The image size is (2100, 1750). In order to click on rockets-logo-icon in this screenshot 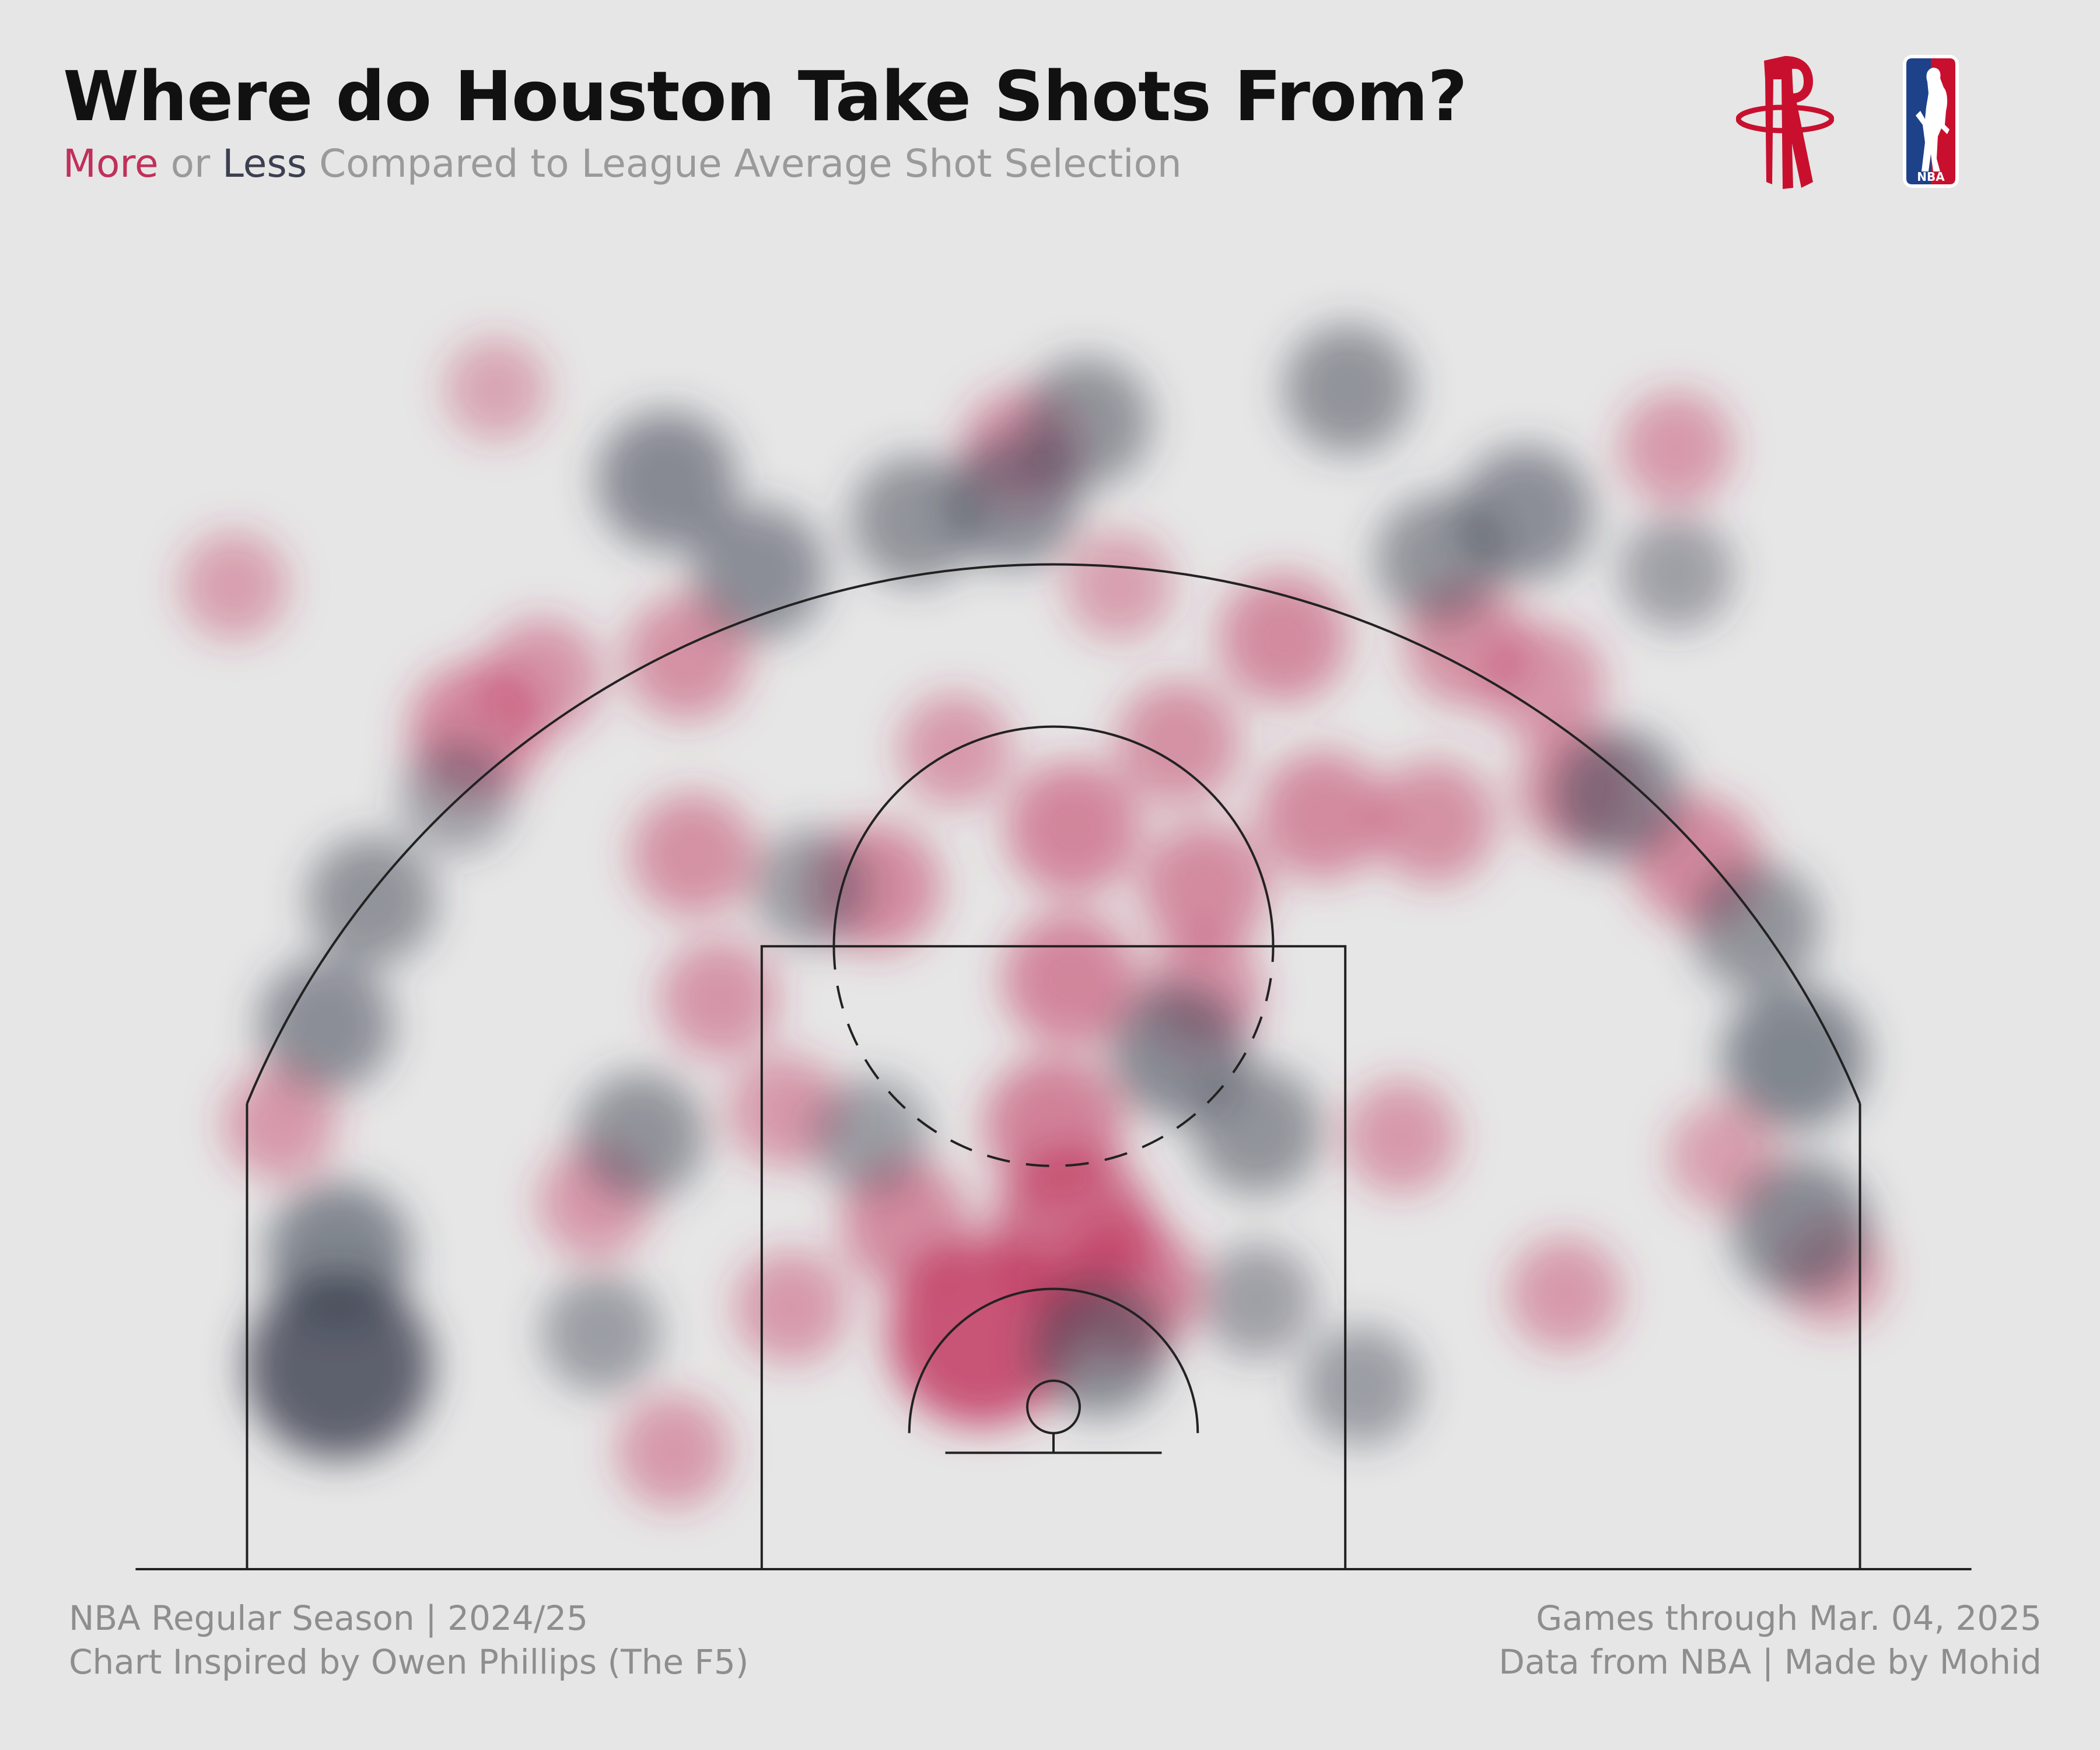, I will do `click(1785, 123)`.